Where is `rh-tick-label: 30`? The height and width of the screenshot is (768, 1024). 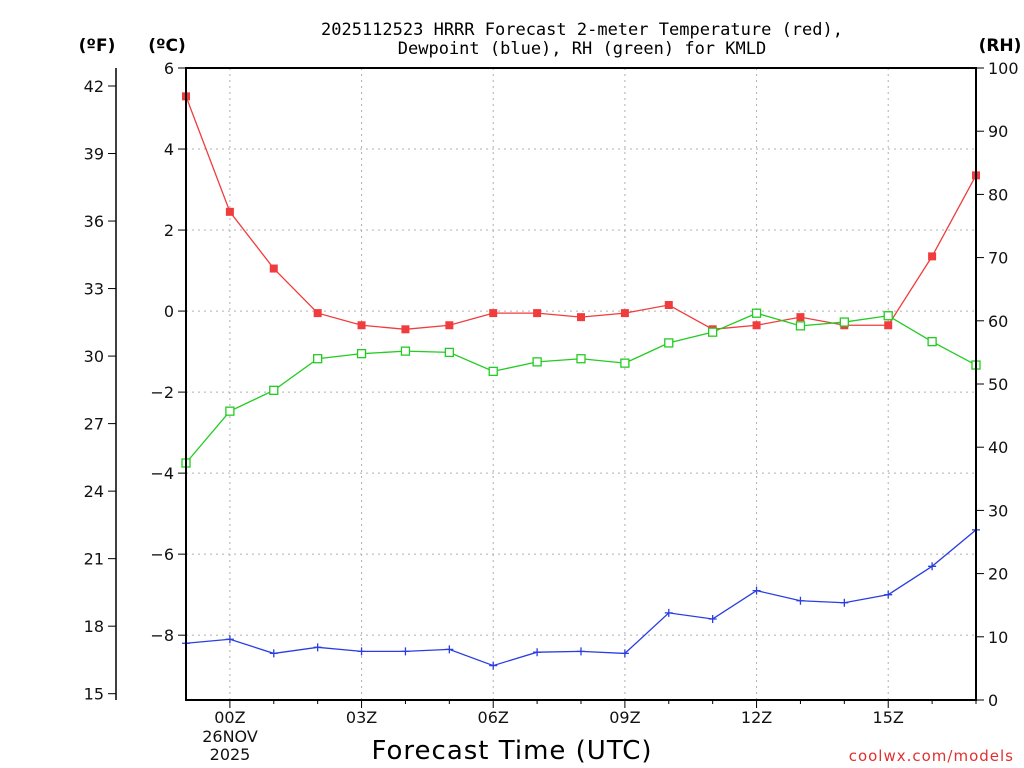
rh-tick-label: 30 is located at coordinates (998, 510).